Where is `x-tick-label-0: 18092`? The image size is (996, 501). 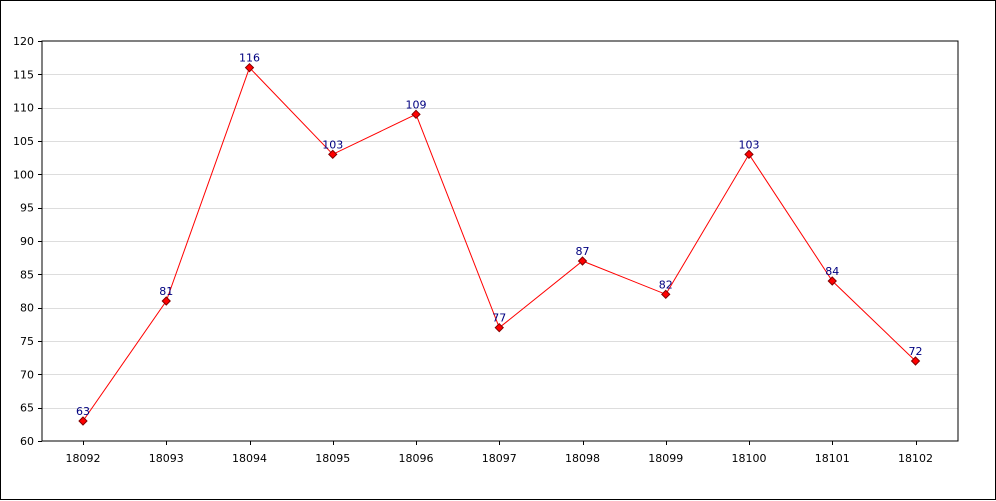 x-tick-label-0: 18092 is located at coordinates (83, 458).